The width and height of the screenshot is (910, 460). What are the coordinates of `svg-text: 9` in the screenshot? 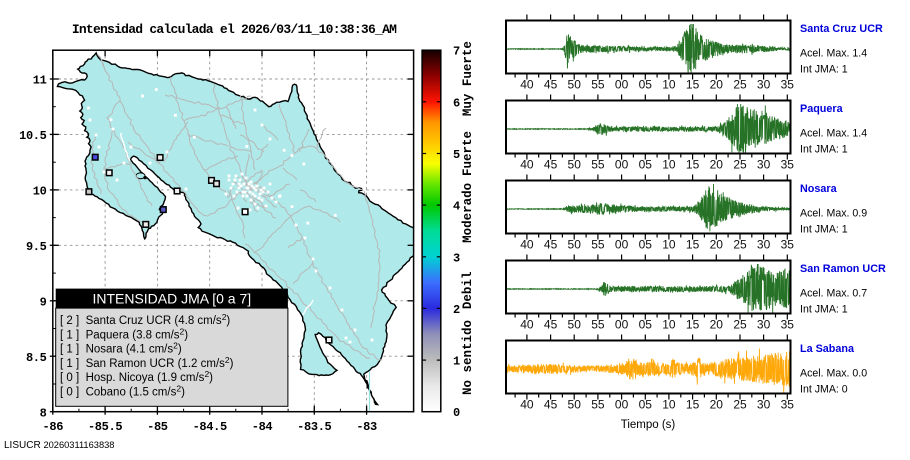 It's located at (43, 303).